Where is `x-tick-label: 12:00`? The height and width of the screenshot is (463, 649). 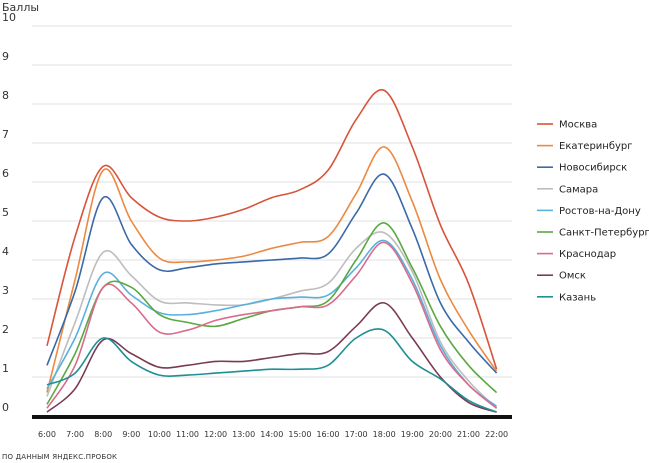 x-tick-label: 12:00 is located at coordinates (215, 434).